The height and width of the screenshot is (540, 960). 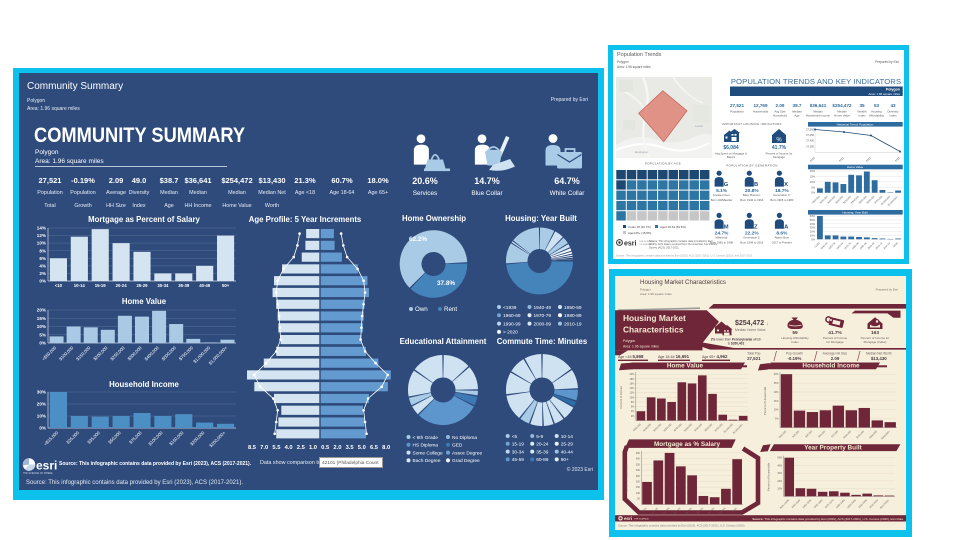 I want to click on svg-text: $150,000, so click(x=832, y=200).